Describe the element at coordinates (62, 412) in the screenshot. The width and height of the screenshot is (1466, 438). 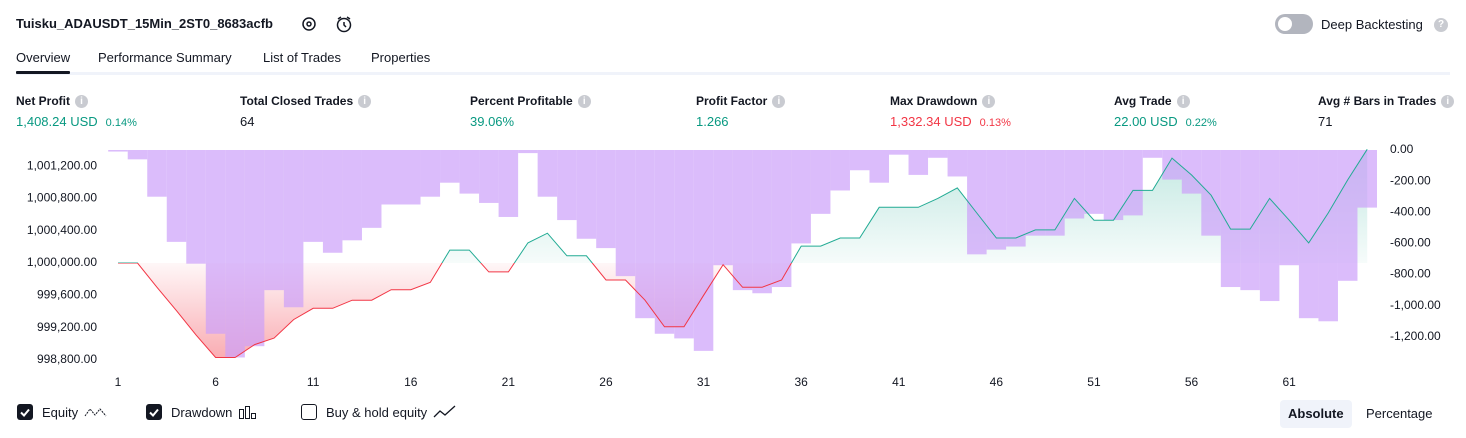
I see `legend-item: Equity` at that location.